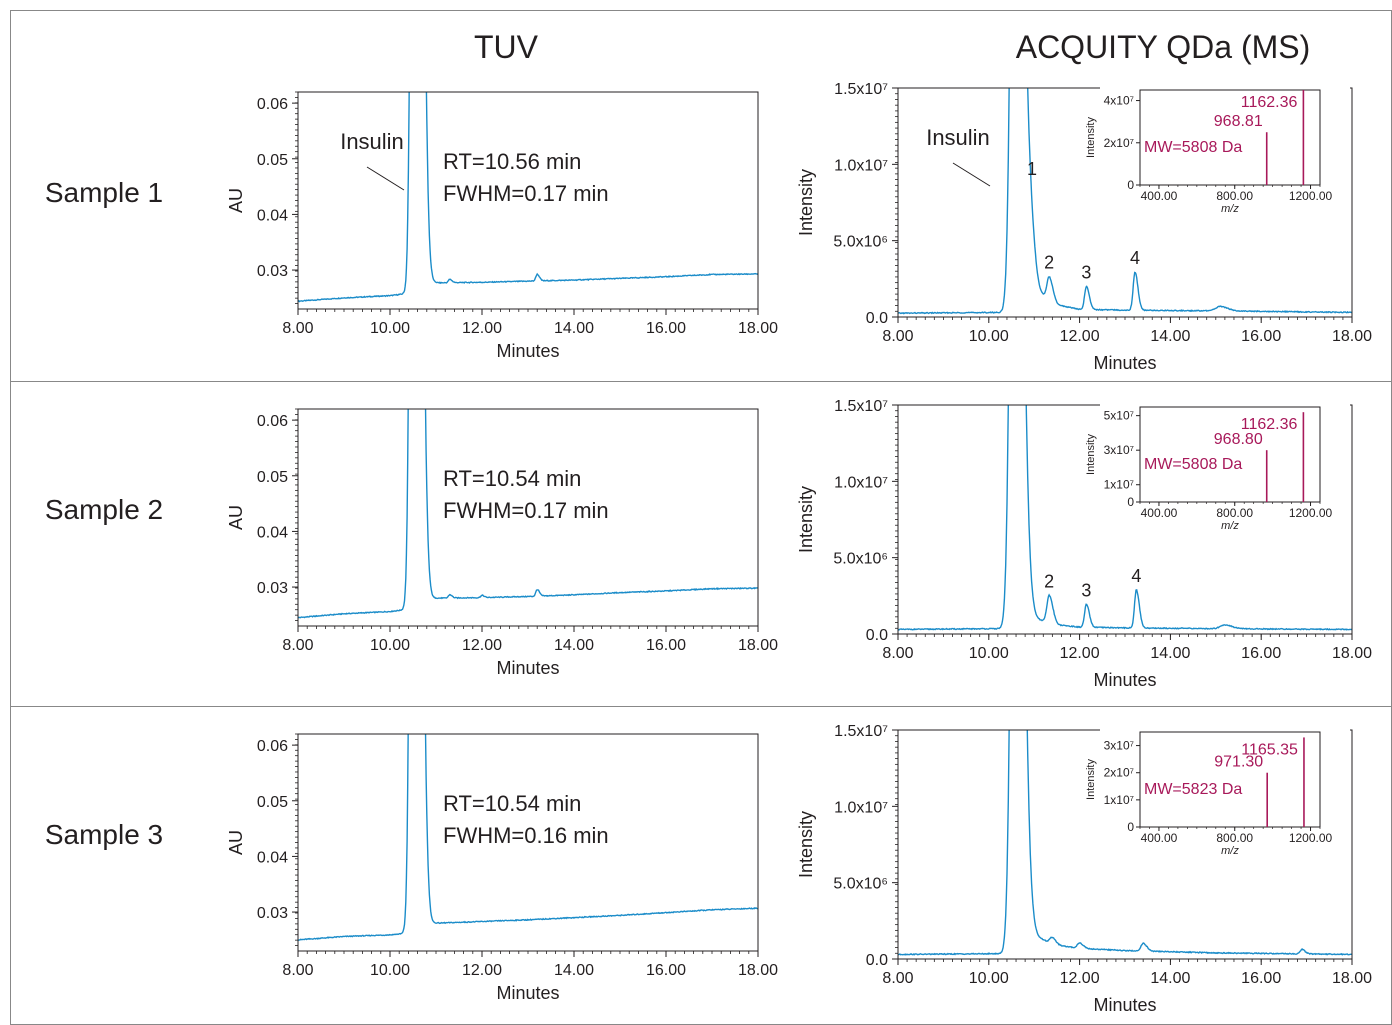 This screenshot has width=1392, height=1025. Describe the element at coordinates (1269, 424) in the screenshot. I see `major-ion-label: 1162.36` at that location.